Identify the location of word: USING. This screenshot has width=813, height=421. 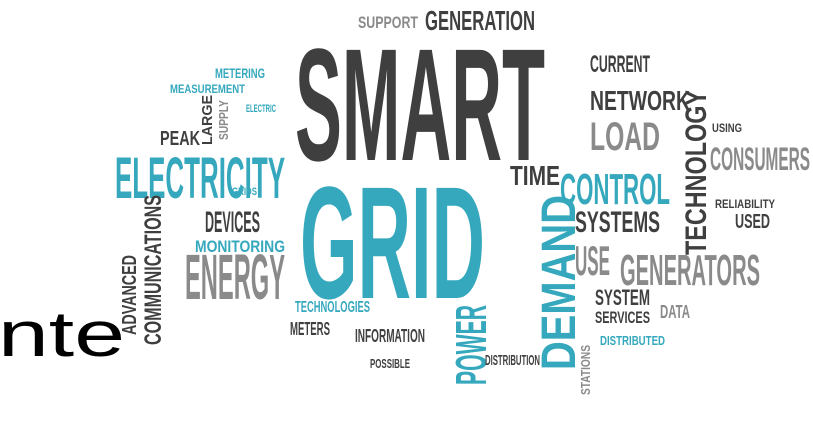
(727, 128).